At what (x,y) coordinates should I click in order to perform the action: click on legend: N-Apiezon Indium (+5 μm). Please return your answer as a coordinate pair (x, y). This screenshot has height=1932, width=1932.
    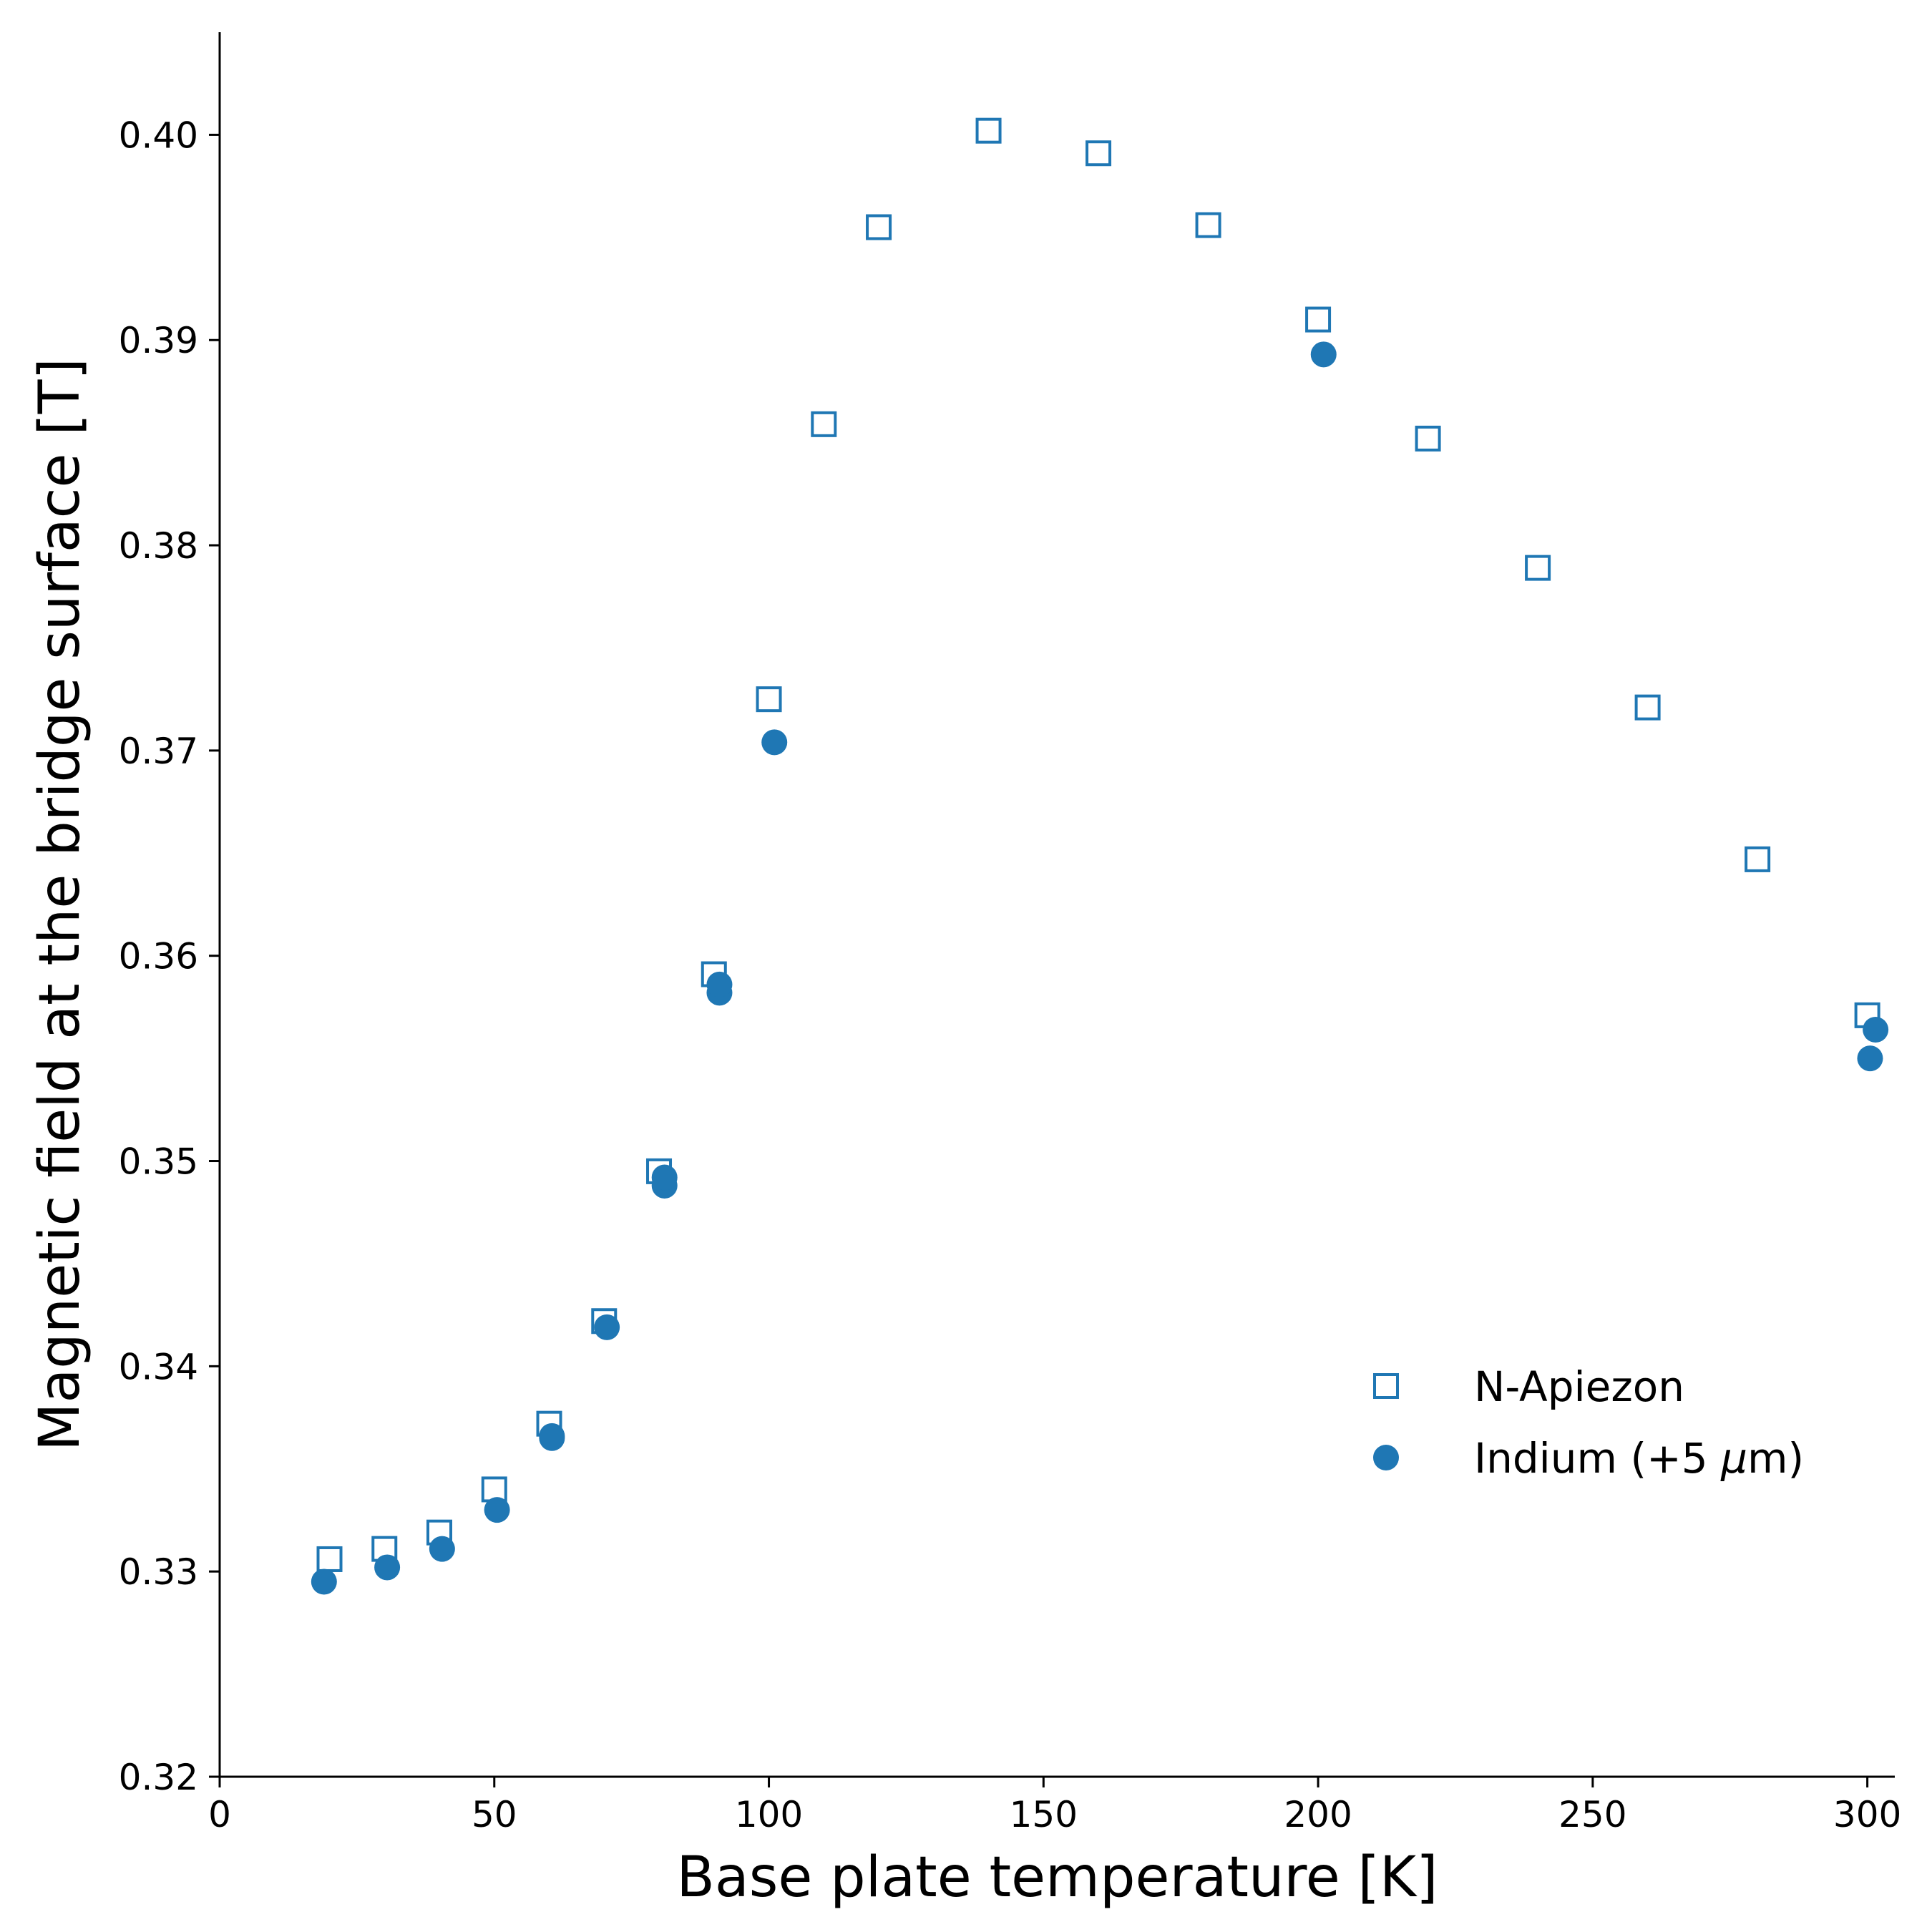
    Looking at the image, I should click on (1588, 1422).